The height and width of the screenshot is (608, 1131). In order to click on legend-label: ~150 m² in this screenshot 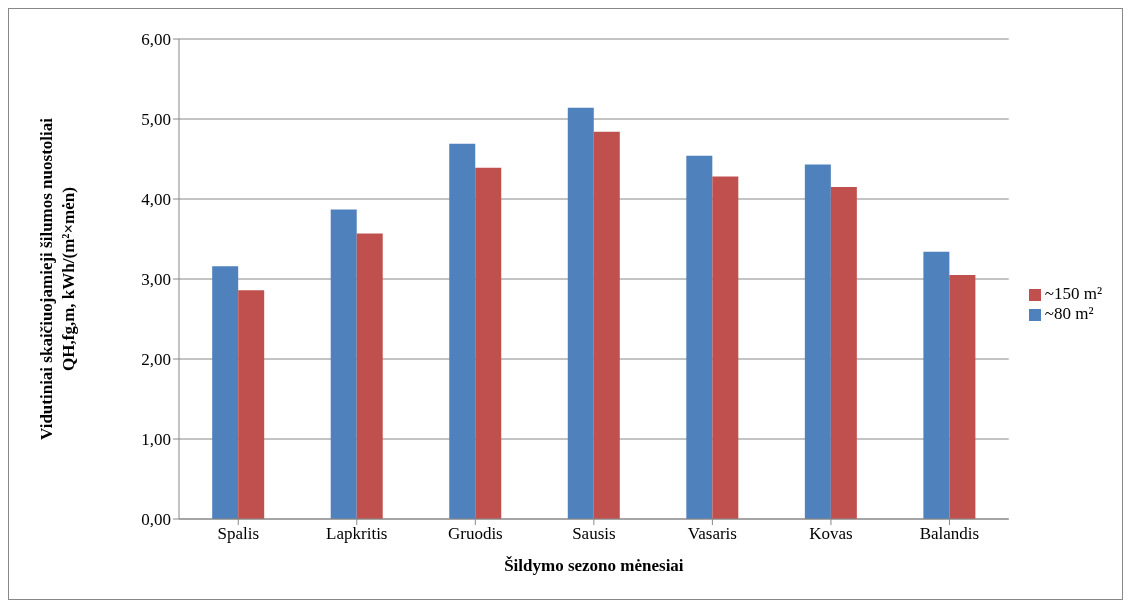, I will do `click(1073, 293)`.